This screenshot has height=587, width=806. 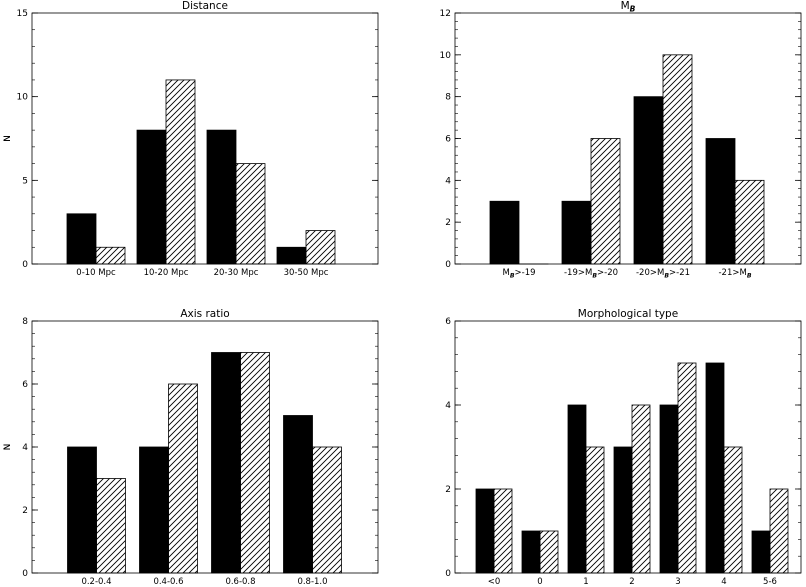 I want to click on x-tick-label: 0, so click(x=539, y=582).